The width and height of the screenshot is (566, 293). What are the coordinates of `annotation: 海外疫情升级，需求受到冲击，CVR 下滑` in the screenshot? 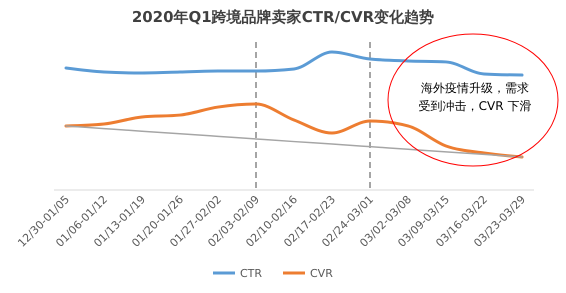 It's located at (475, 97).